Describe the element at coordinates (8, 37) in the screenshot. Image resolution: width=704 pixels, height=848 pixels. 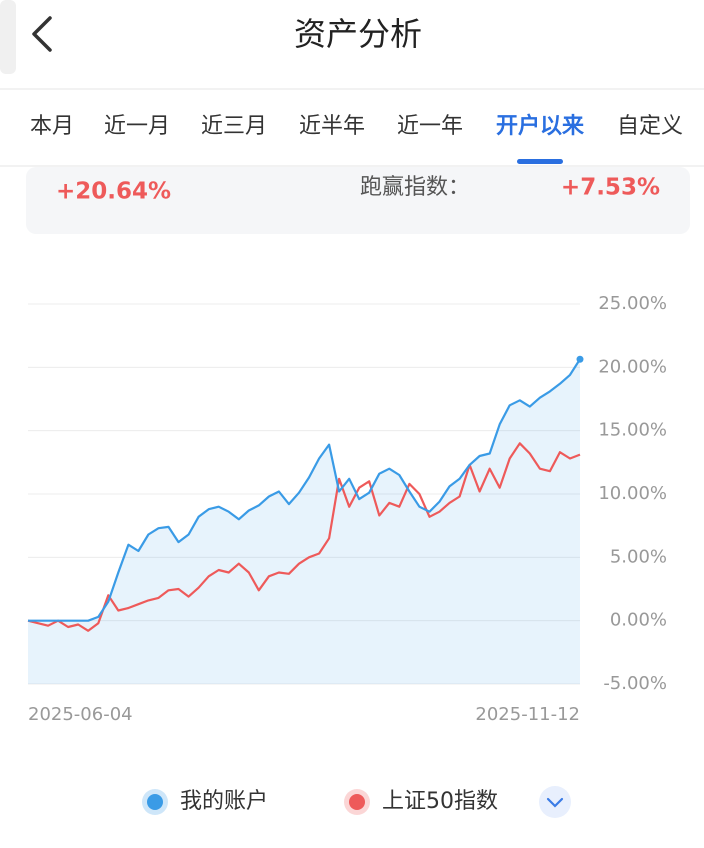
I see `edge` at that location.